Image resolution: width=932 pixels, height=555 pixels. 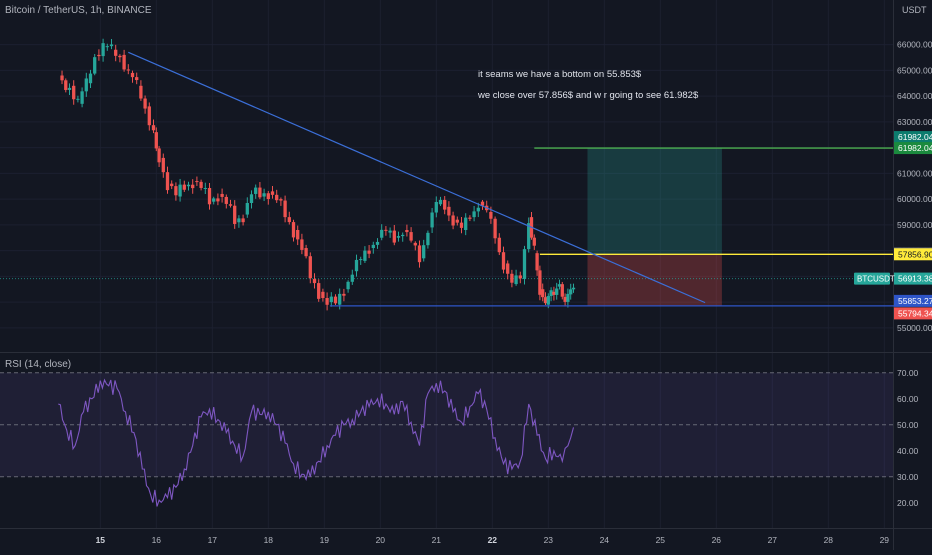 What do you see at coordinates (38, 364) in the screenshot?
I see `rsi-title: RSI (14, close)` at bounding box center [38, 364].